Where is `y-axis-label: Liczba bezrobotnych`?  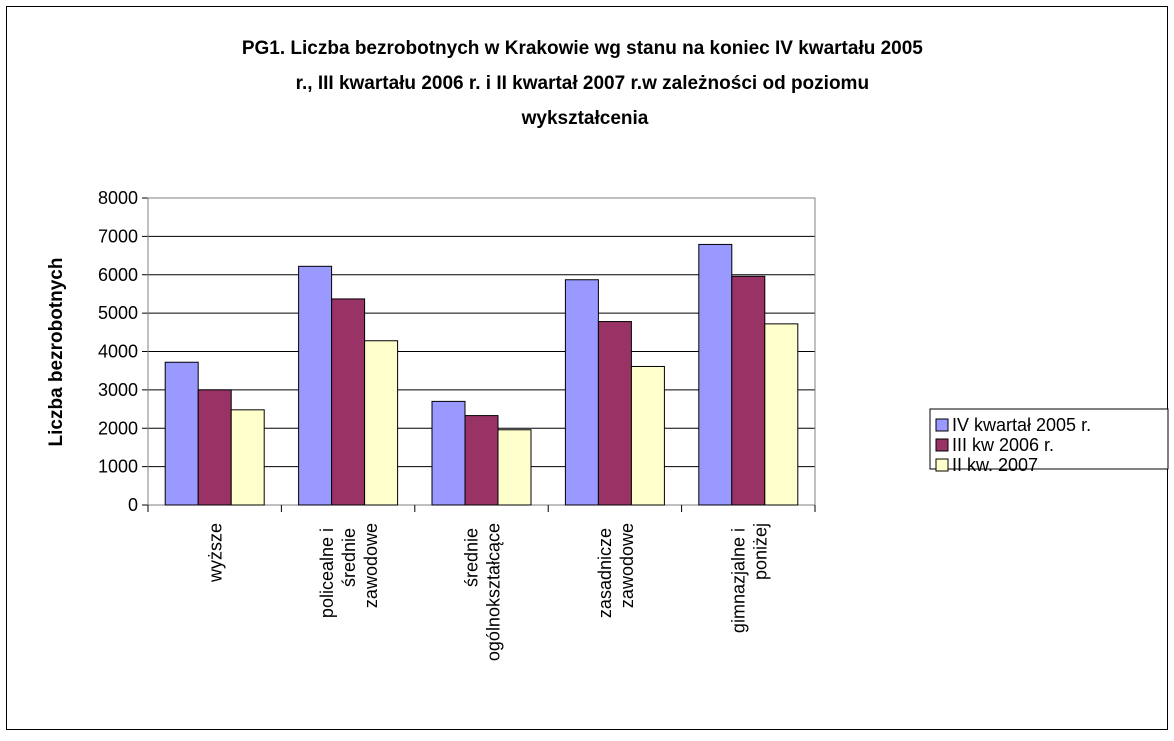
y-axis-label: Liczba bezrobotnych is located at coordinates (56, 352).